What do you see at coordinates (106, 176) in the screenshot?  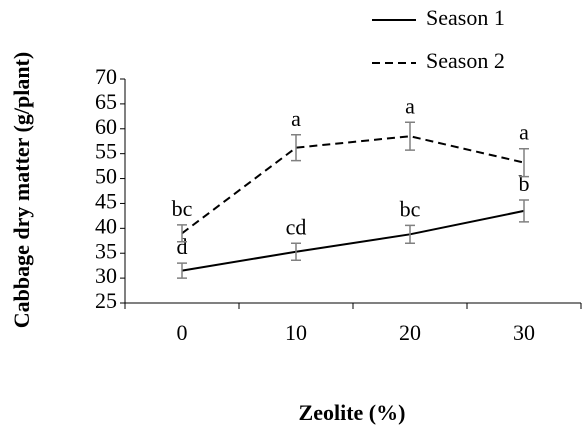 I see `y-tick-label: 50` at bounding box center [106, 176].